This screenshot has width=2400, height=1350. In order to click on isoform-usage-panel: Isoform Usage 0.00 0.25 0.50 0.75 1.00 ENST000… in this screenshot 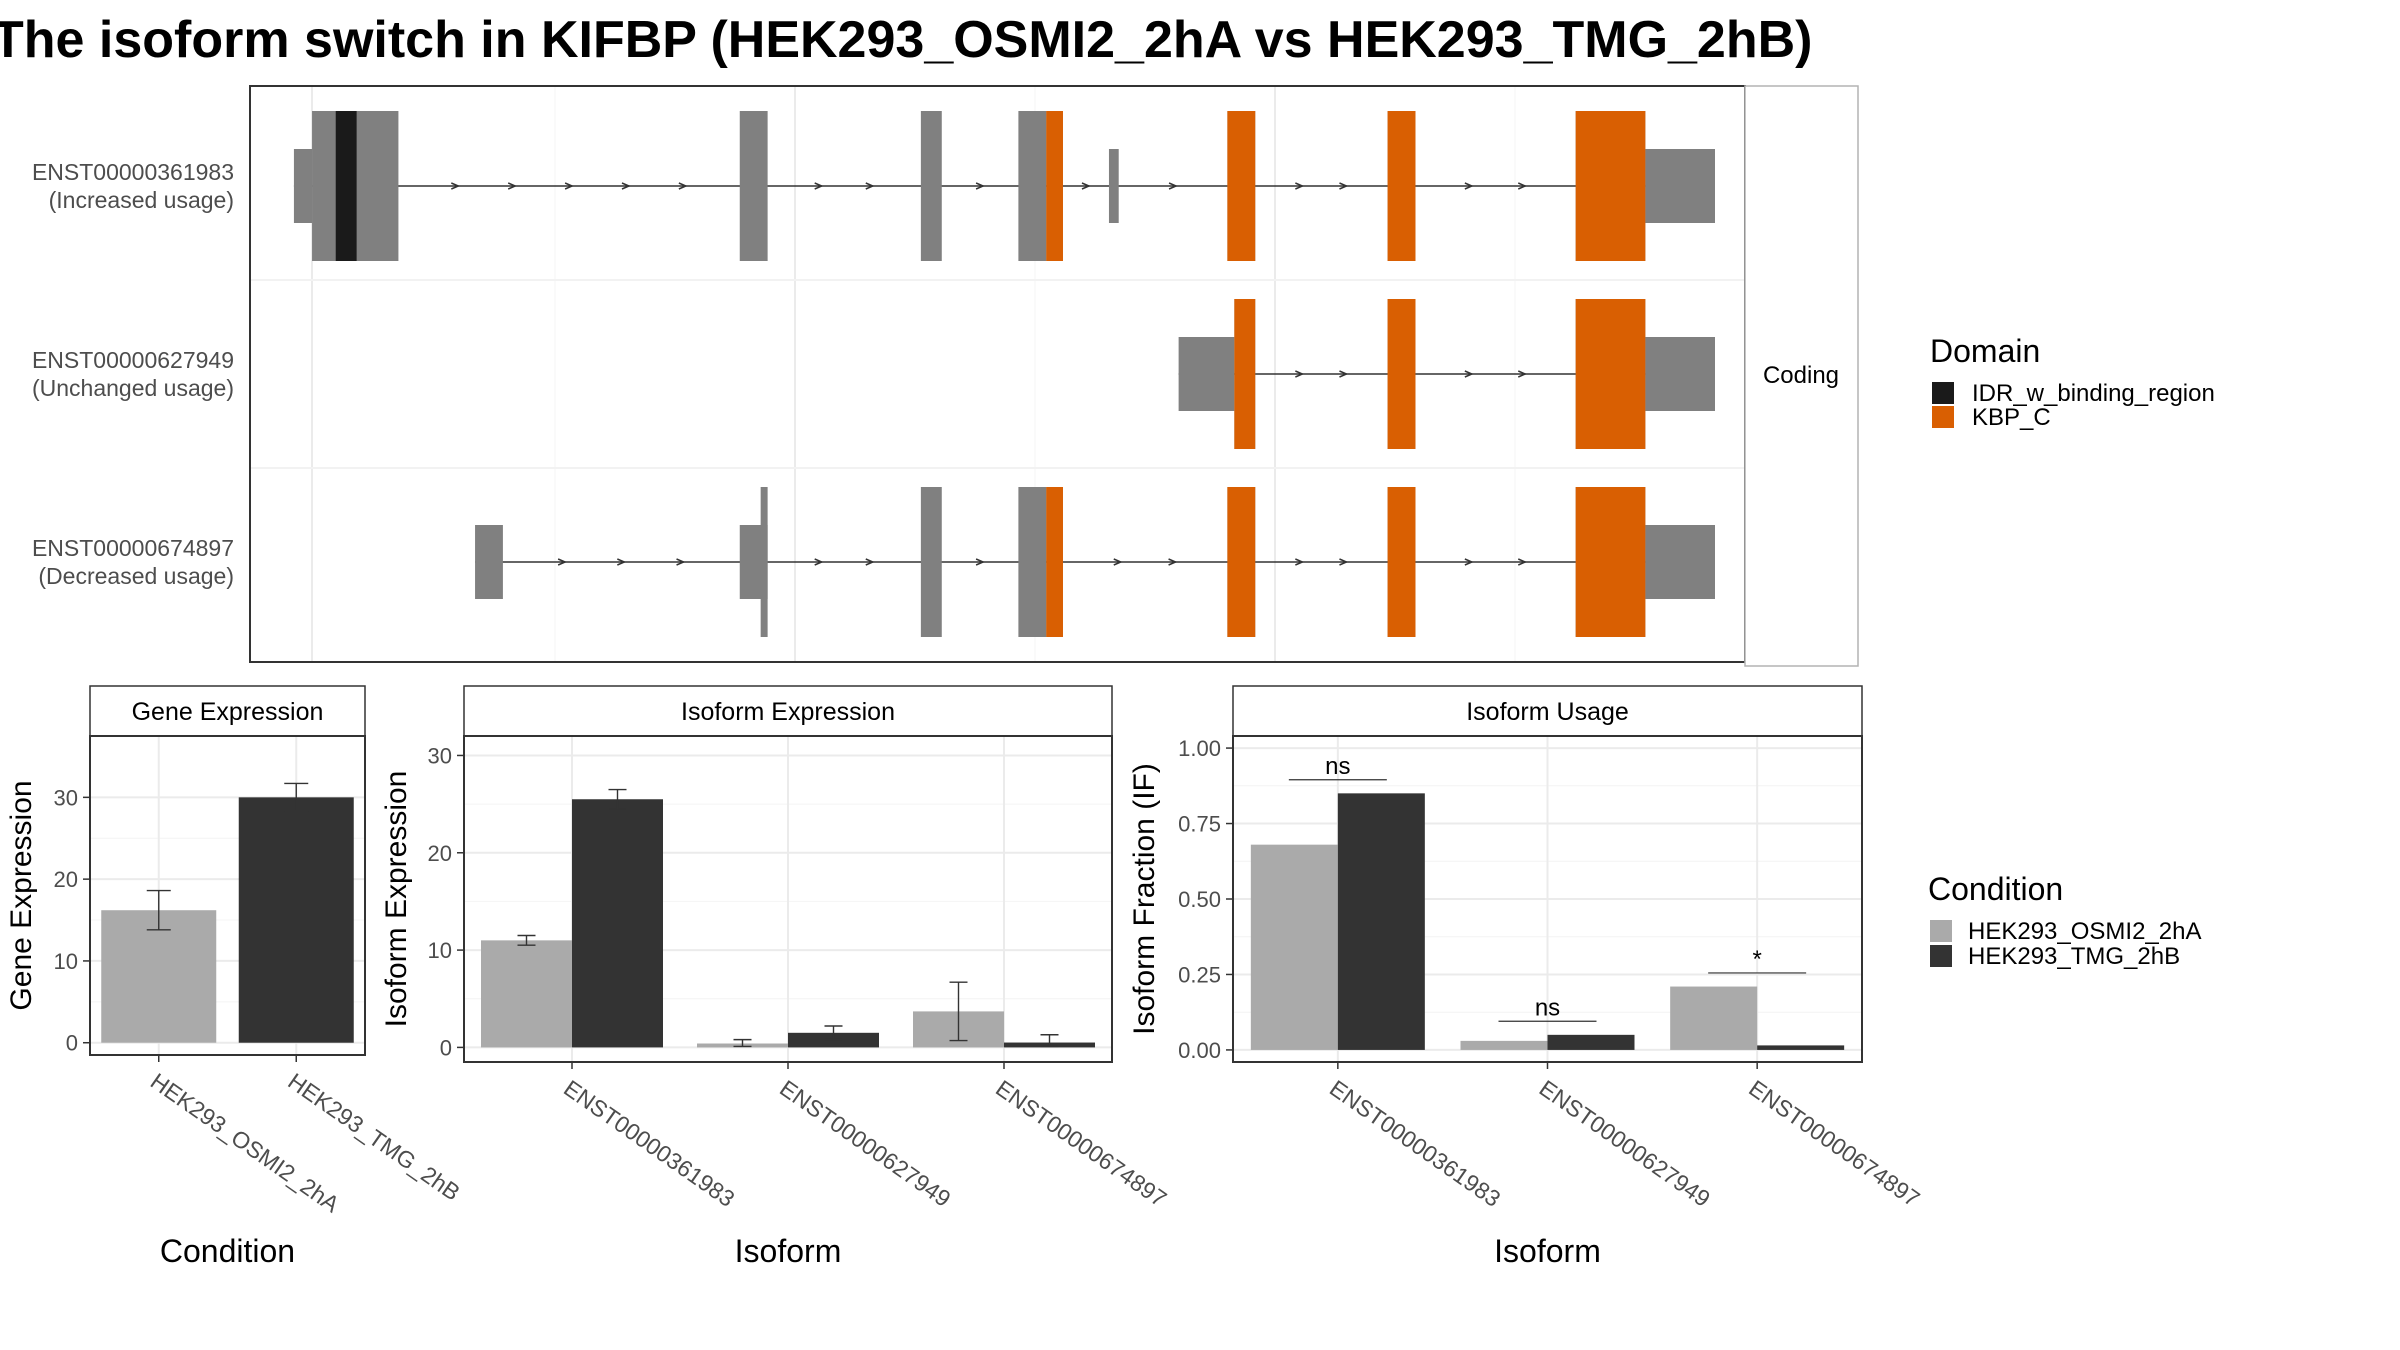, I will do `click(1526, 977)`.